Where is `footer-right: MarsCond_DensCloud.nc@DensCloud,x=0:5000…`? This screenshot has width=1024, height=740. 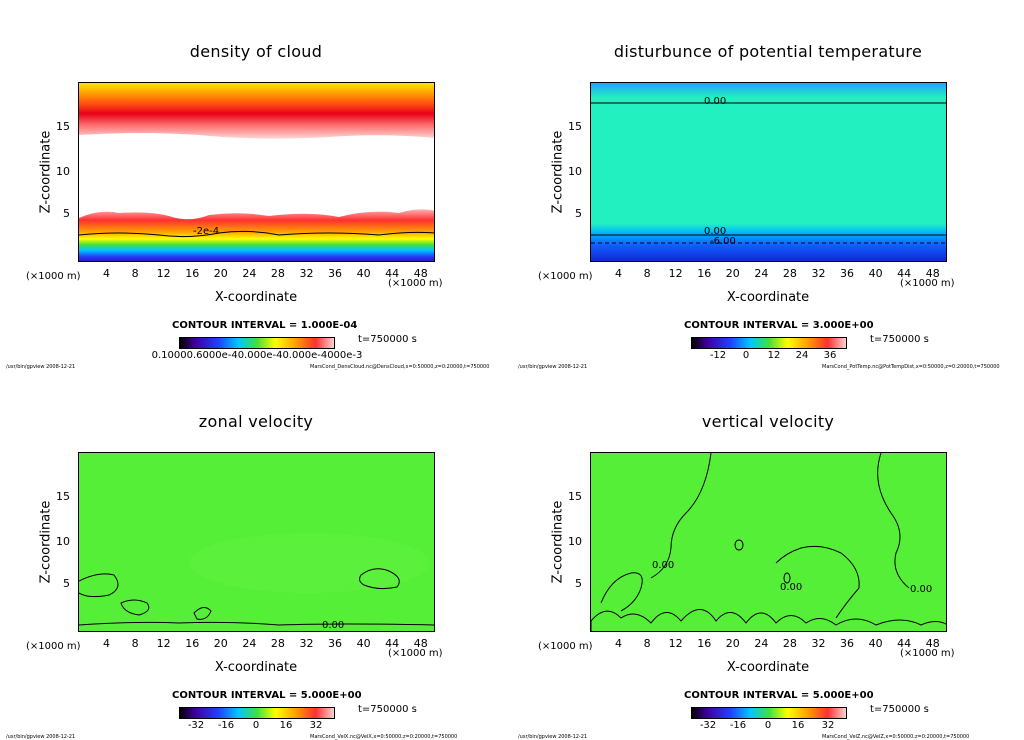 footer-right: MarsCond_DensCloud.nc@DensCloud,x=0:5000… is located at coordinates (400, 367).